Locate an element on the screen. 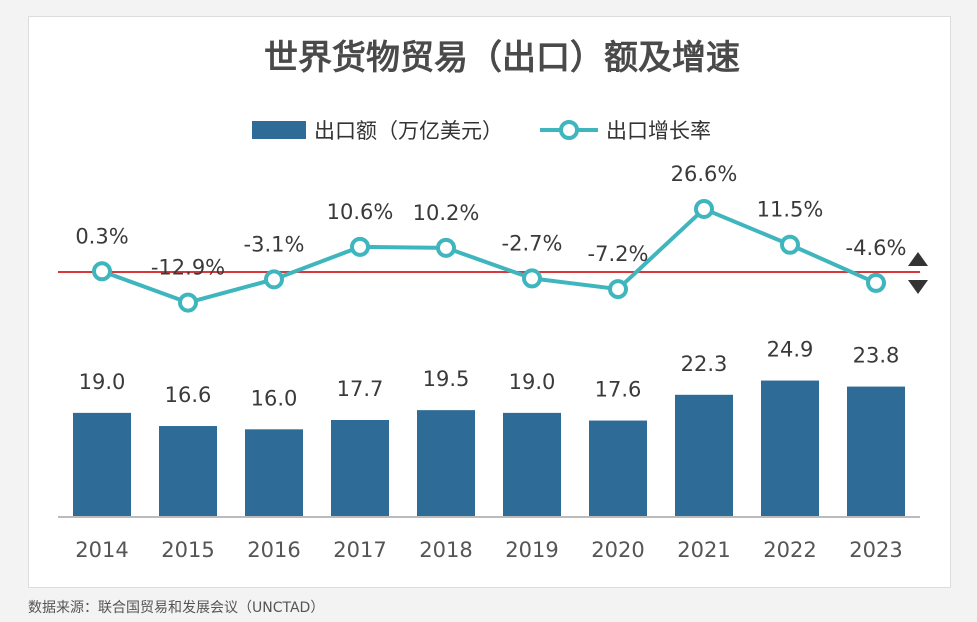 Image resolution: width=977 pixels, height=622 pixels. rate-marker-2014 is located at coordinates (102, 271).